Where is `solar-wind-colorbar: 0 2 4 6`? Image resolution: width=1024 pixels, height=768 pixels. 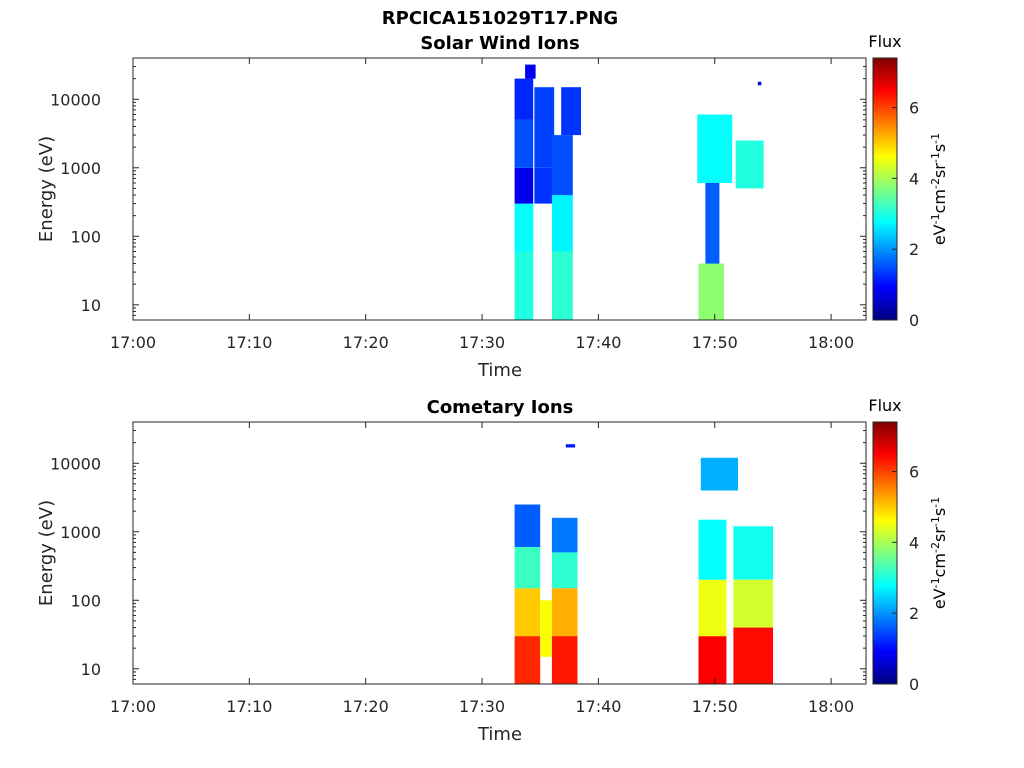
solar-wind-colorbar: 0 2 4 6 is located at coordinates (895, 193).